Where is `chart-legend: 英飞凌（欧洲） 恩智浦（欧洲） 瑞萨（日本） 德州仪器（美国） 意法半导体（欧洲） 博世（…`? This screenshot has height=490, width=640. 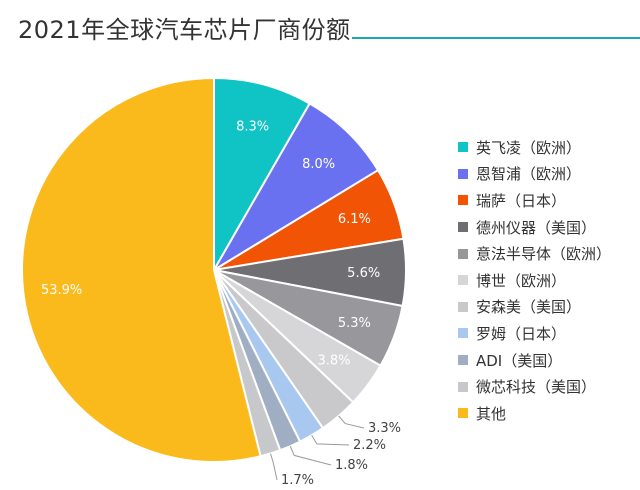 chart-legend: 英飞凌（欧洲） 恩智浦（欧洲） 瑞萨（日本） 德州仪器（美国） 意法半导体（欧洲） 博世（… is located at coordinates (534, 280).